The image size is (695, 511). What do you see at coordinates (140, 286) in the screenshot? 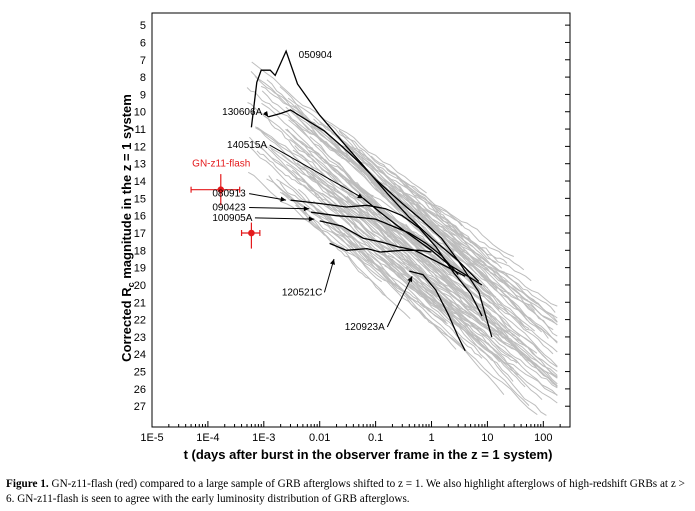
I see `y-tick-label: 20` at bounding box center [140, 286].